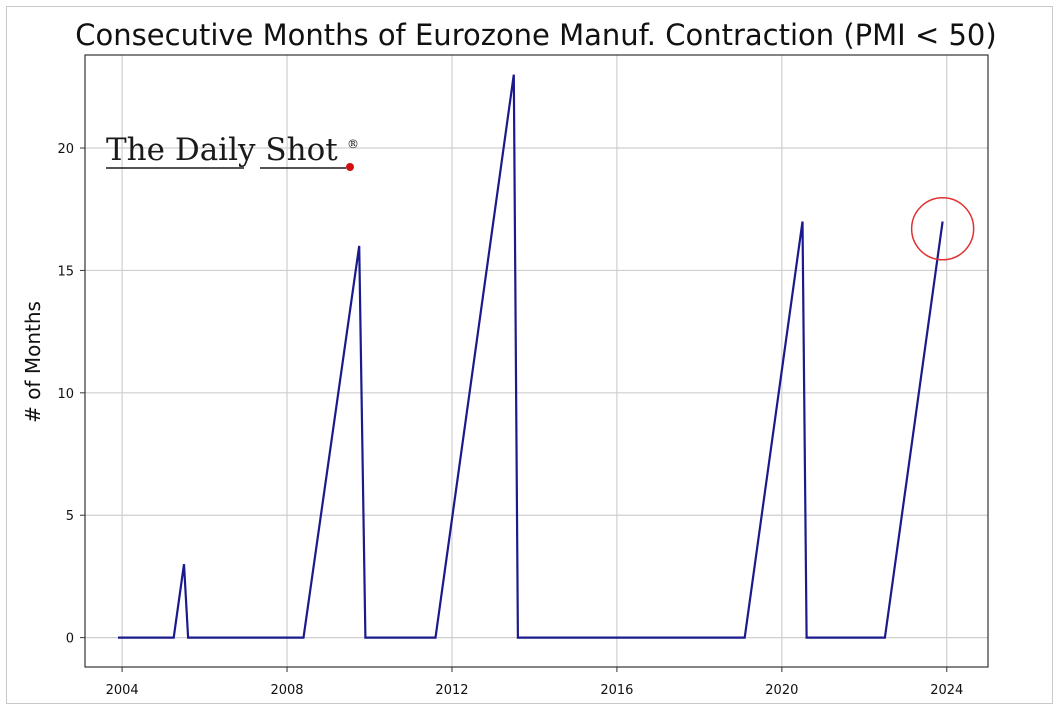 This screenshot has height=712, width=1061. Describe the element at coordinates (222, 150) in the screenshot. I see `watermark-text: The Daily Shot` at that location.